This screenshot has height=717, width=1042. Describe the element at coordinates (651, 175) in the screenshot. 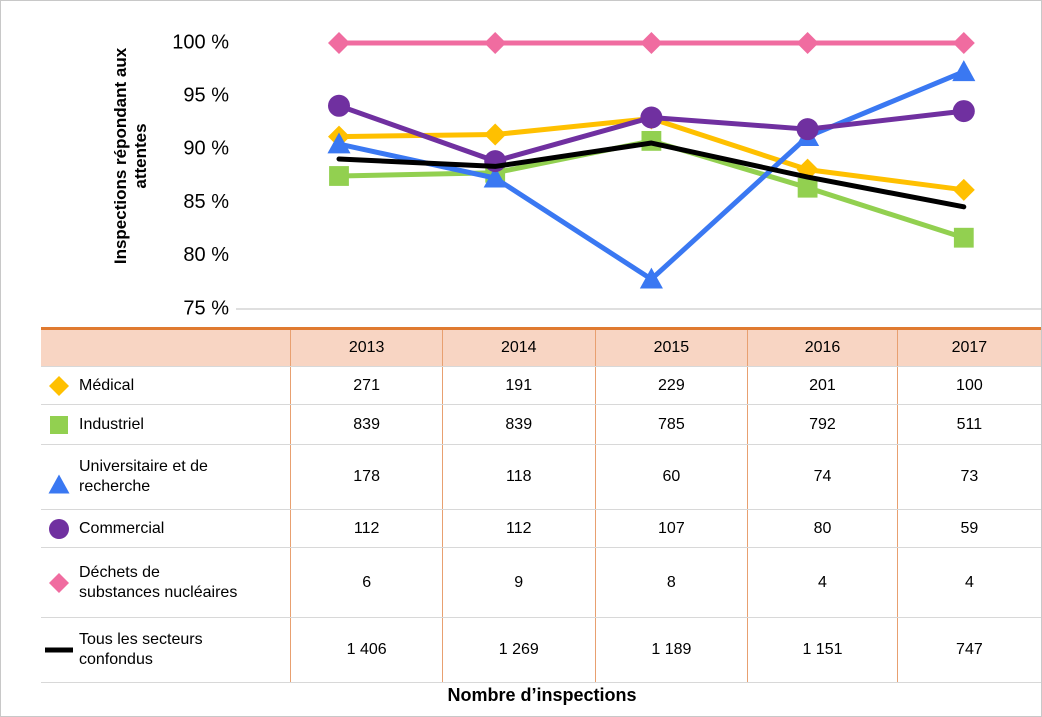

I see `series-line` at that location.